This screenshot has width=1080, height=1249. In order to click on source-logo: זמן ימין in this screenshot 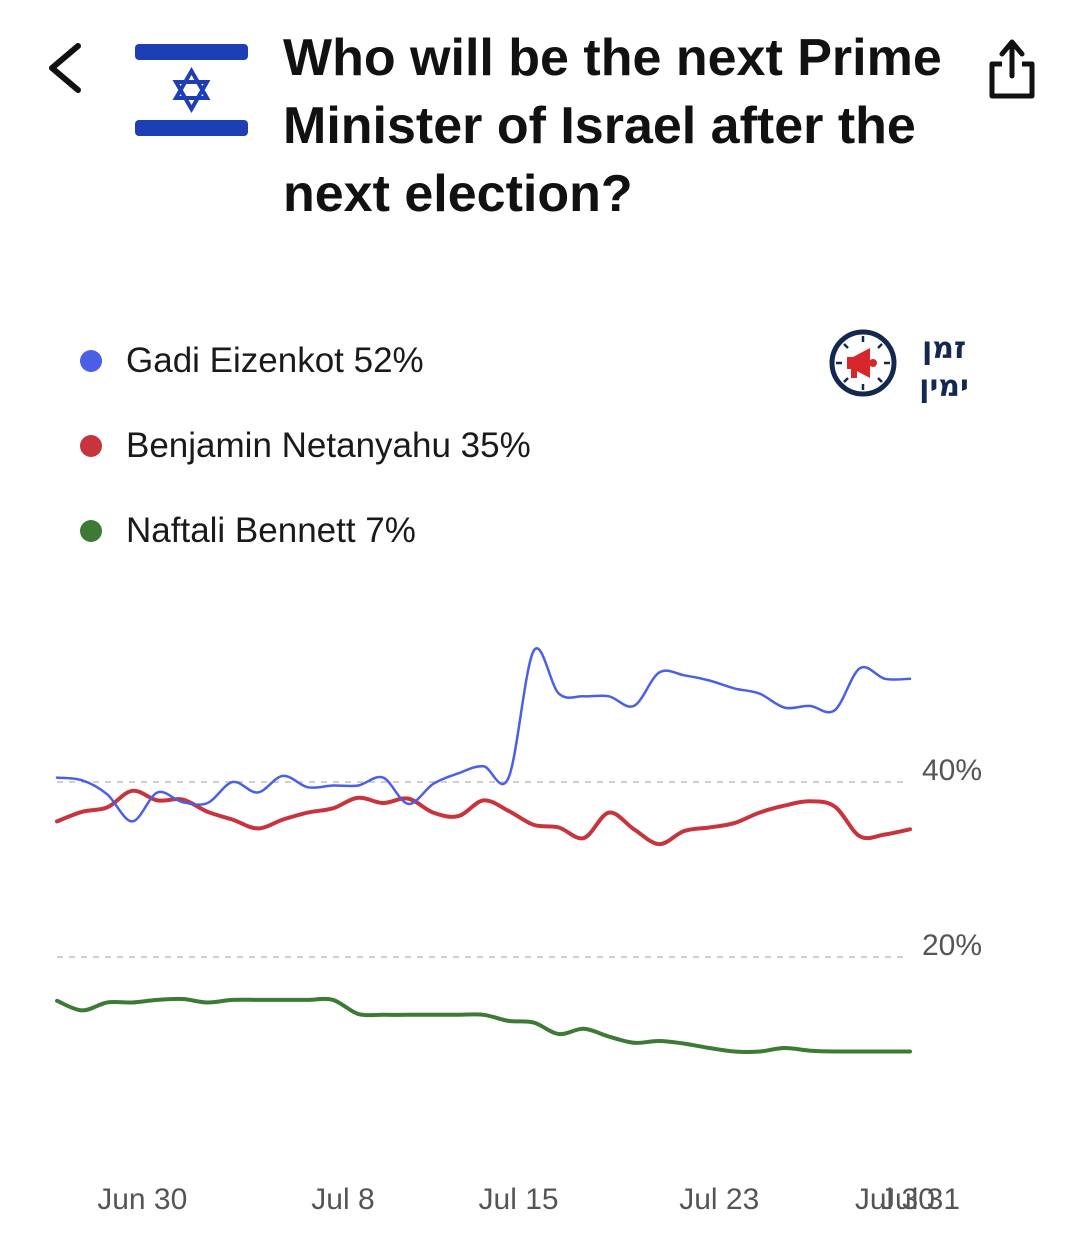, I will do `click(906, 365)`.